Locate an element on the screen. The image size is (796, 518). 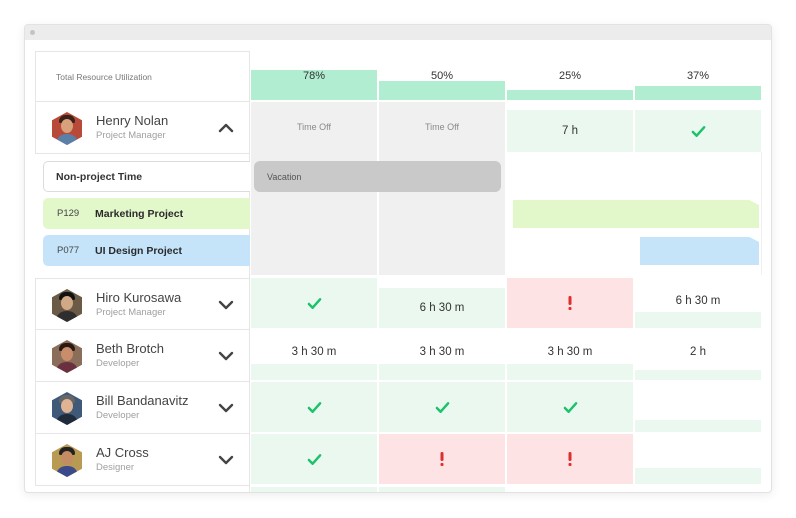
marketing-project-bar is located at coordinates (636, 214).